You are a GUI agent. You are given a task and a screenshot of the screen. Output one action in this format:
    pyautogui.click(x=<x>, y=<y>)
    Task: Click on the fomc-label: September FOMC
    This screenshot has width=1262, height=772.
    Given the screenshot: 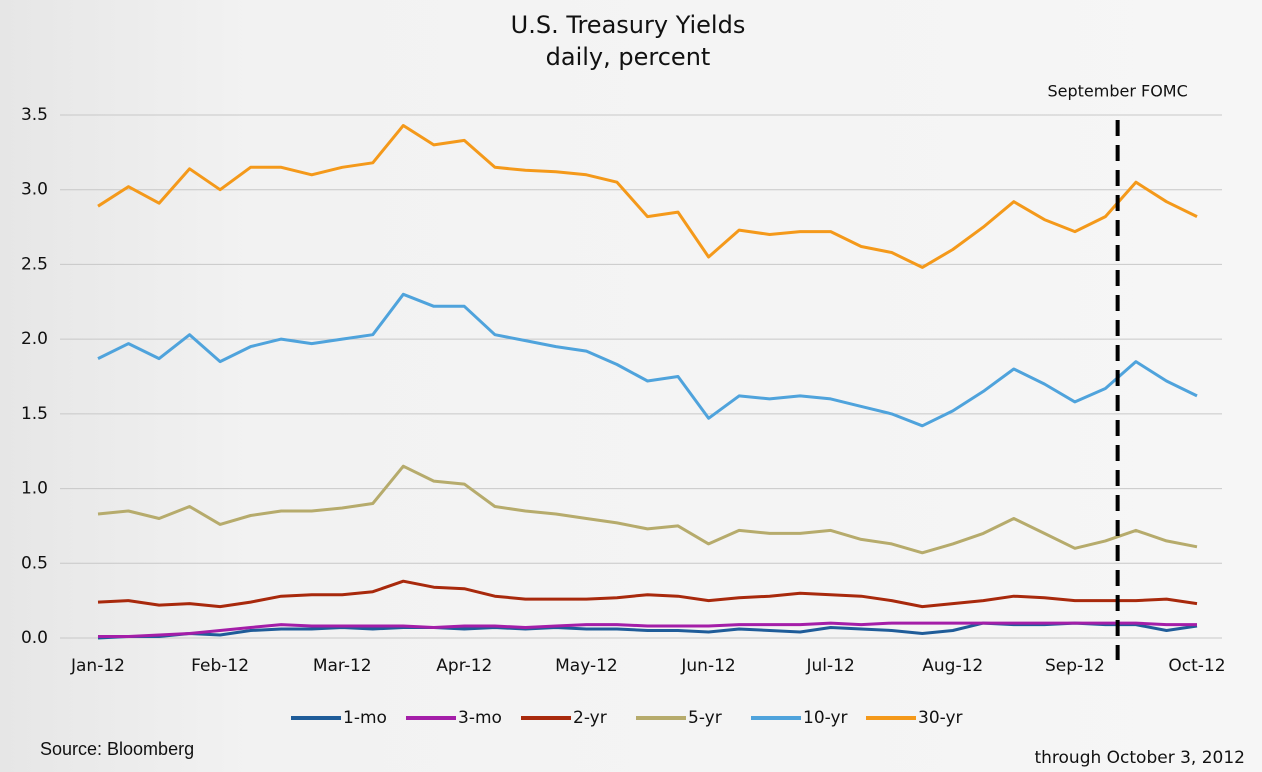 What is the action you would take?
    pyautogui.click(x=1117, y=91)
    